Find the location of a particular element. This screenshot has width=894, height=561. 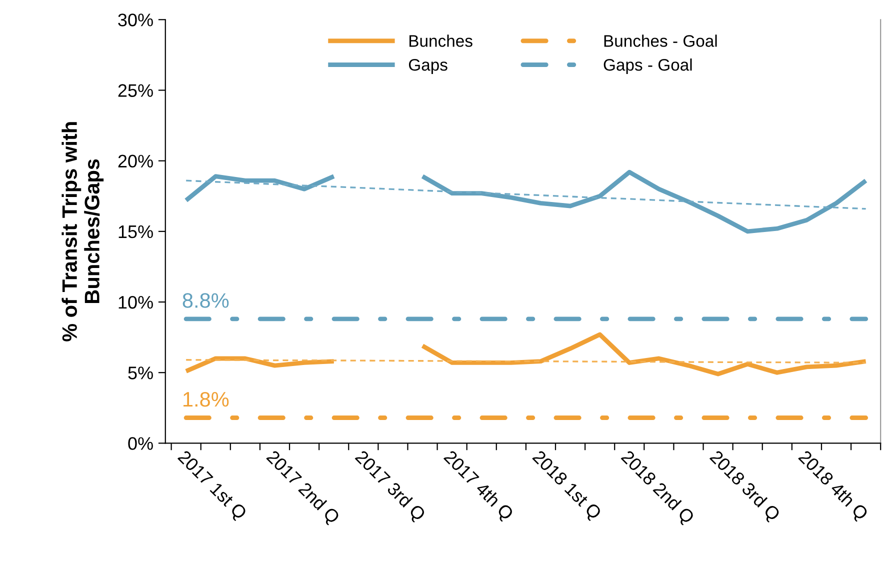

y-tick-label: 5% is located at coordinates (140, 373).